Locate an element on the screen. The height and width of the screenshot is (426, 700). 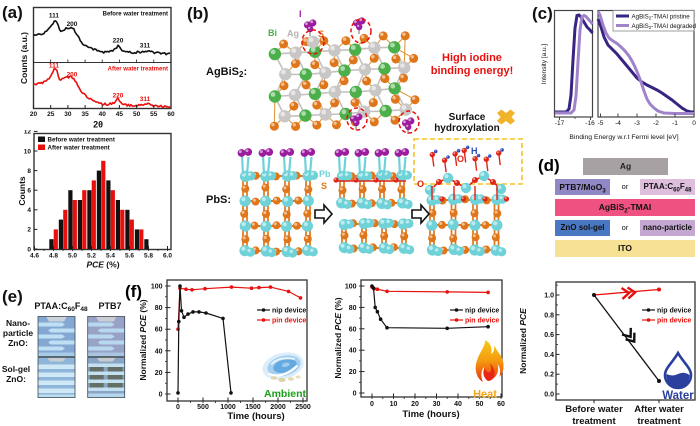
svg-text: 5.0 is located at coordinates (72, 256).